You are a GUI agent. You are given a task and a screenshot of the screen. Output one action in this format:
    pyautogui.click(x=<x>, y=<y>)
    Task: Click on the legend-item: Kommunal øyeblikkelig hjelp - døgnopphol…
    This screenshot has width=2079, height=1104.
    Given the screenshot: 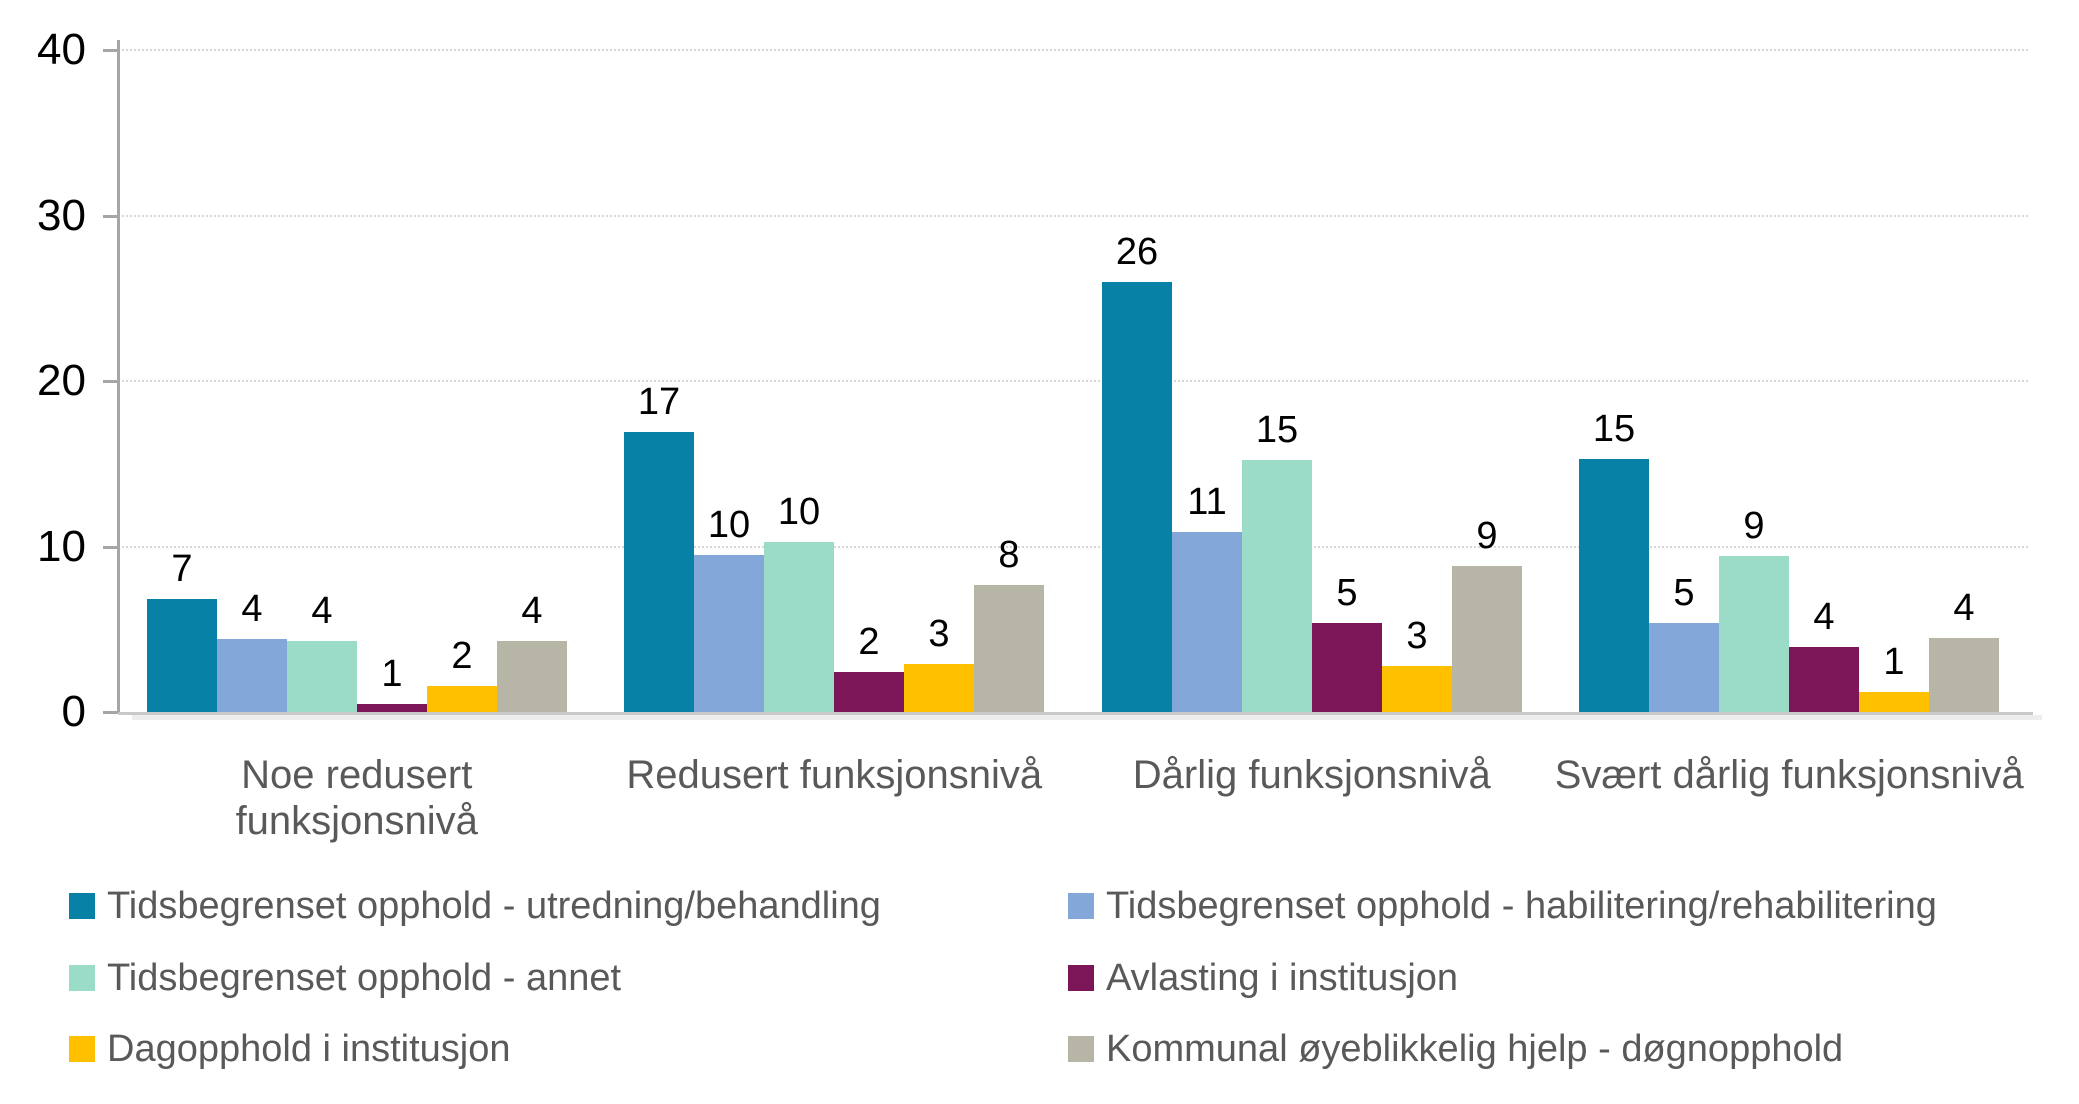 What is the action you would take?
    pyautogui.click(x=1456, y=1049)
    